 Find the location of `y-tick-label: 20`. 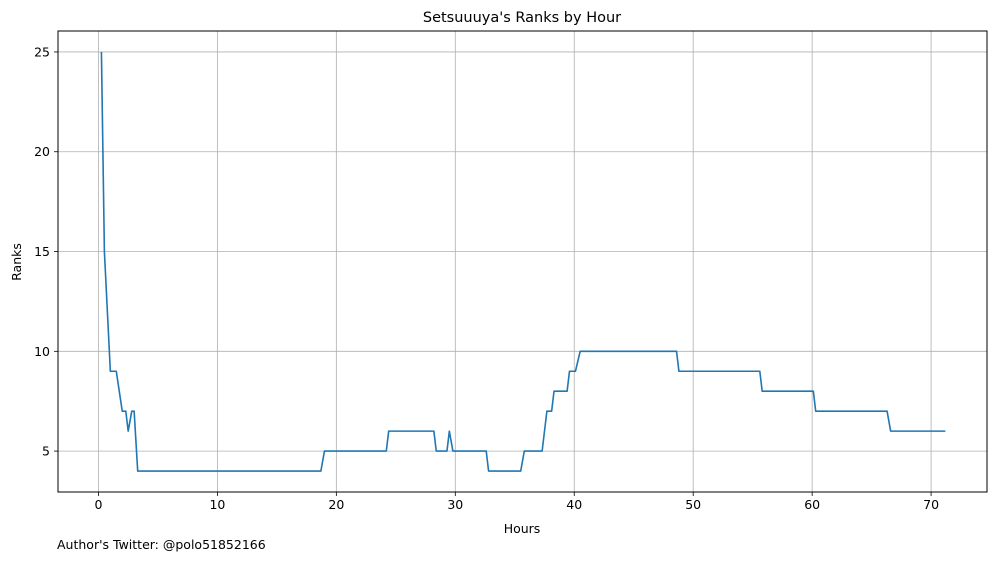

y-tick-label: 20 is located at coordinates (42, 151).